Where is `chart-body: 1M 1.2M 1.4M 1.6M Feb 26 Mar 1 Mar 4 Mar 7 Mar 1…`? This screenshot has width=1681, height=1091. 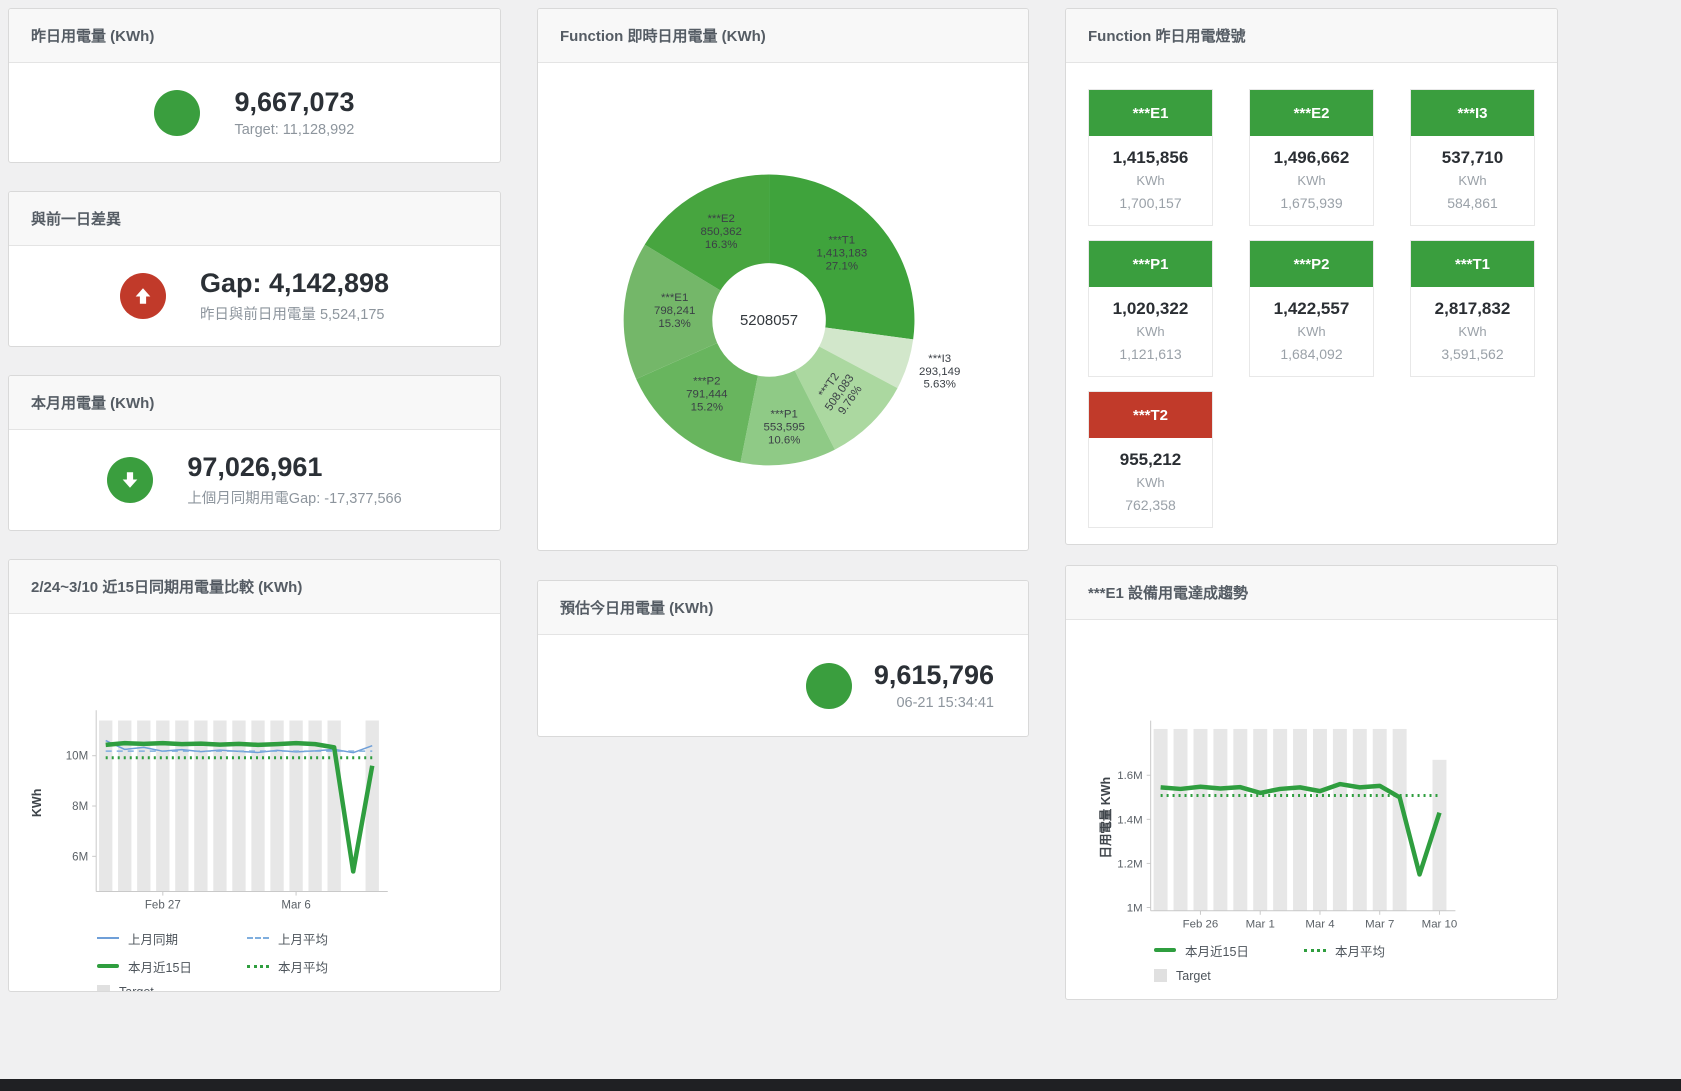
chart-body: 1M 1.2M 1.4M 1.6M Feb 26 Mar 1 Mar 4 Mar 7 Mar 1… is located at coordinates (1311, 809).